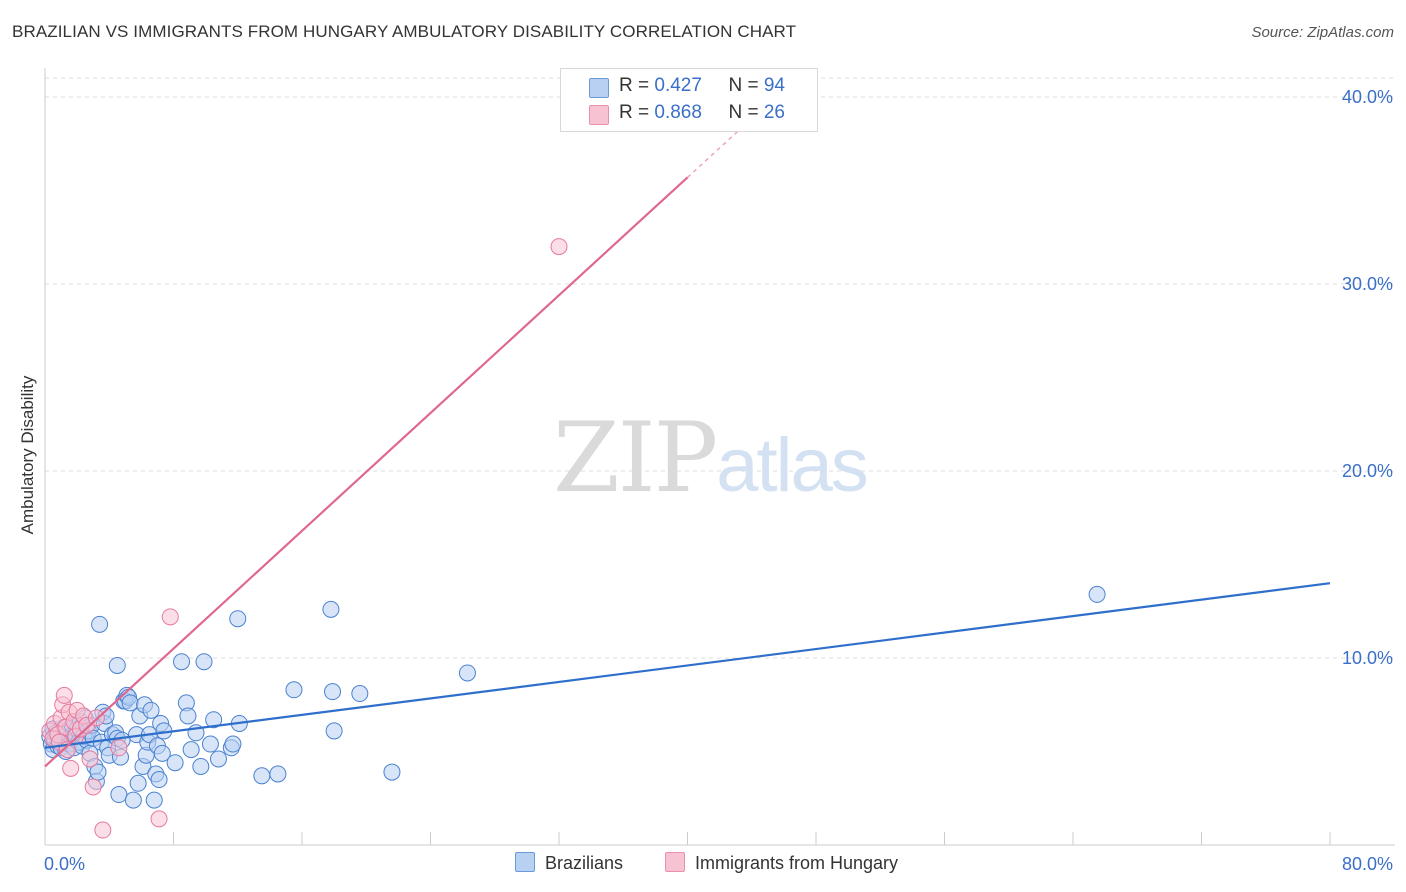  I want to click on r-value: 0.868, so click(678, 112).